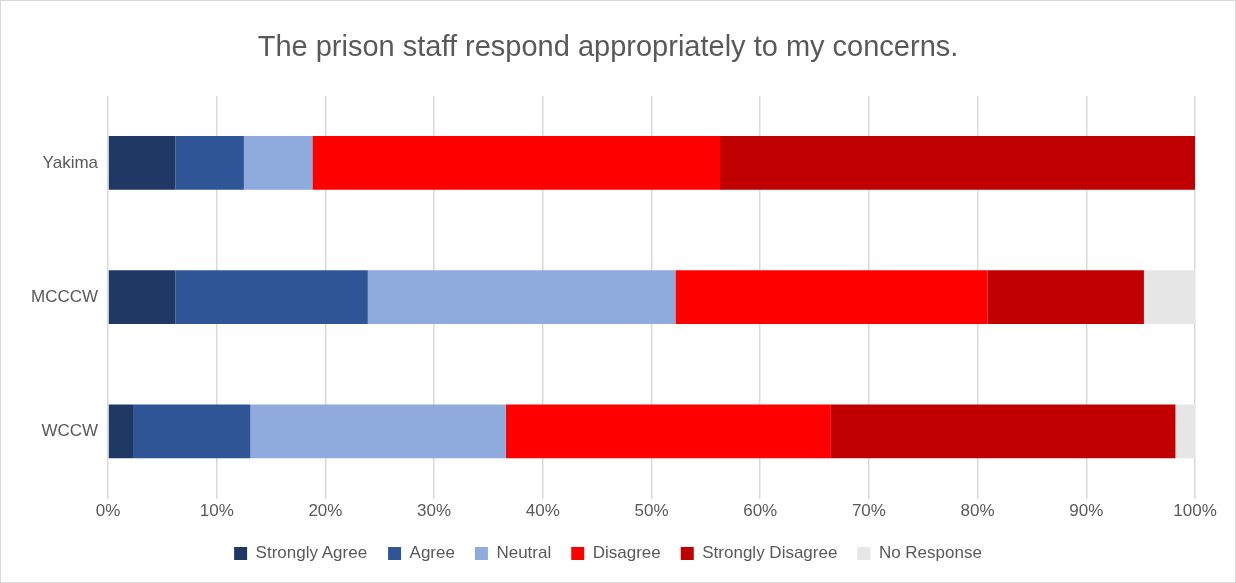 This screenshot has height=583, width=1236. What do you see at coordinates (108, 511) in the screenshot?
I see `x-tick-label: 0%` at bounding box center [108, 511].